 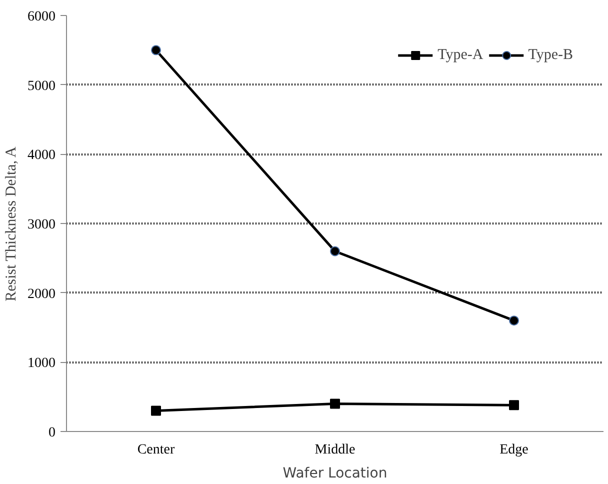 What do you see at coordinates (42, 86) in the screenshot?
I see `y-tick-label: 5000` at bounding box center [42, 86].